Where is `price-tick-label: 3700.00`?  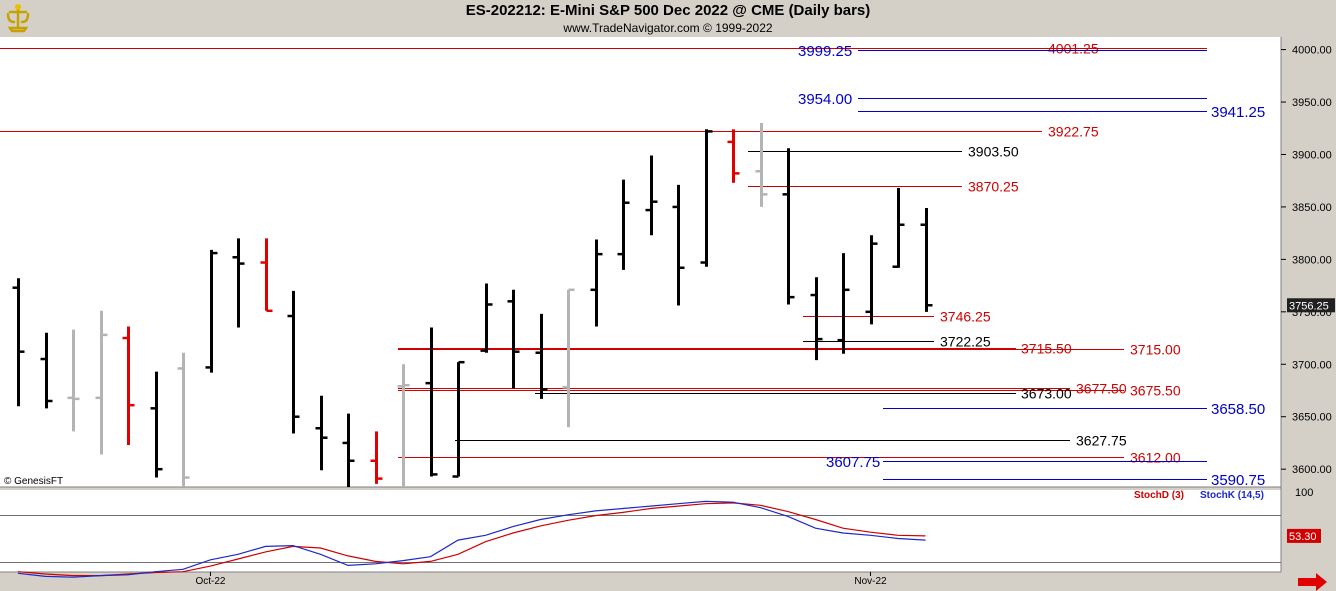
price-tick-label: 3700.00 is located at coordinates (1312, 365).